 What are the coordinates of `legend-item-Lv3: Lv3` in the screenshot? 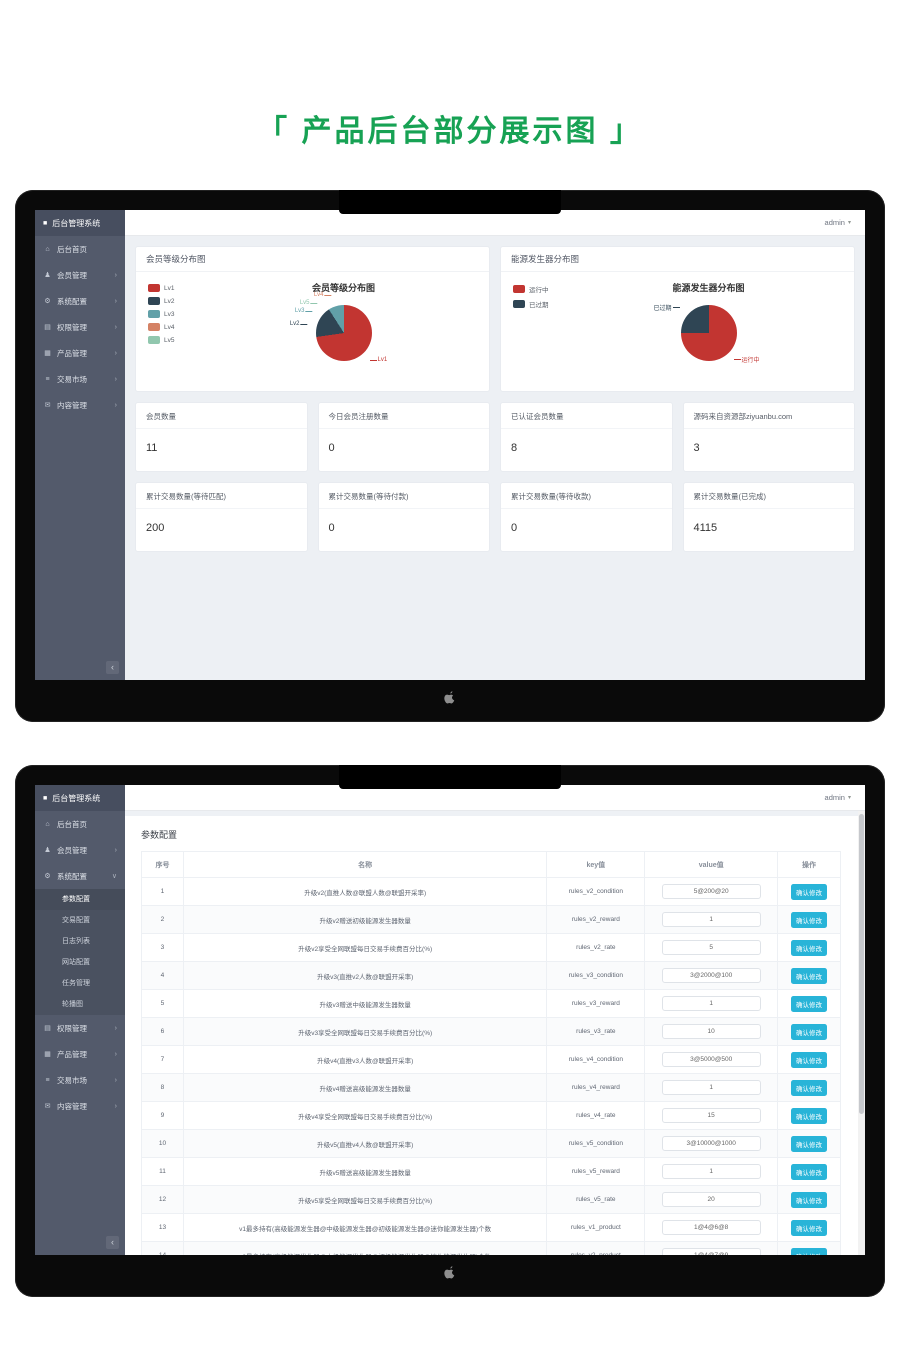 It's located at (173, 314).